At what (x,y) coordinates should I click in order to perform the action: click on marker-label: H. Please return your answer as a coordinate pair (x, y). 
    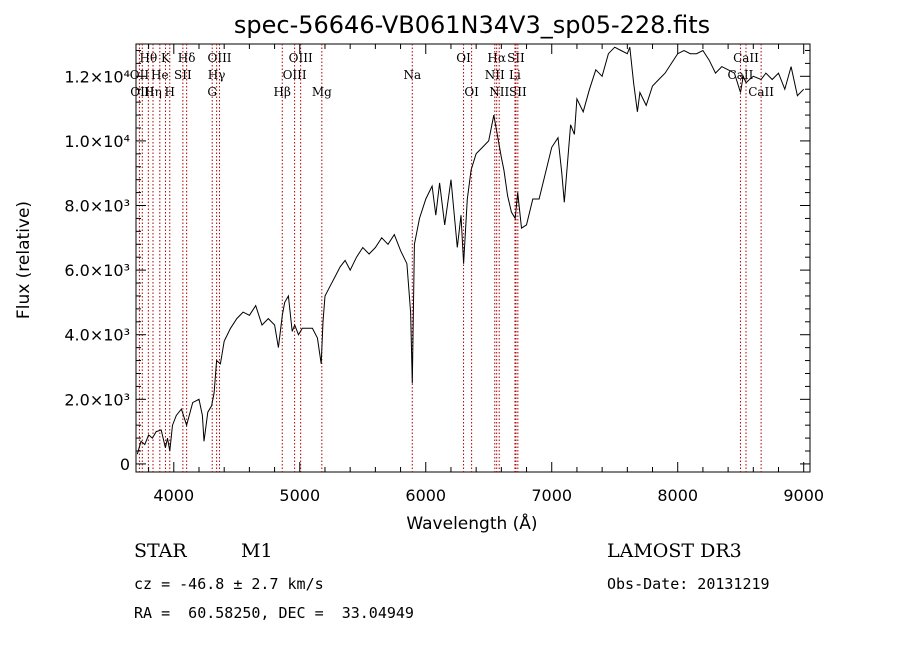
    Looking at the image, I should click on (170, 92).